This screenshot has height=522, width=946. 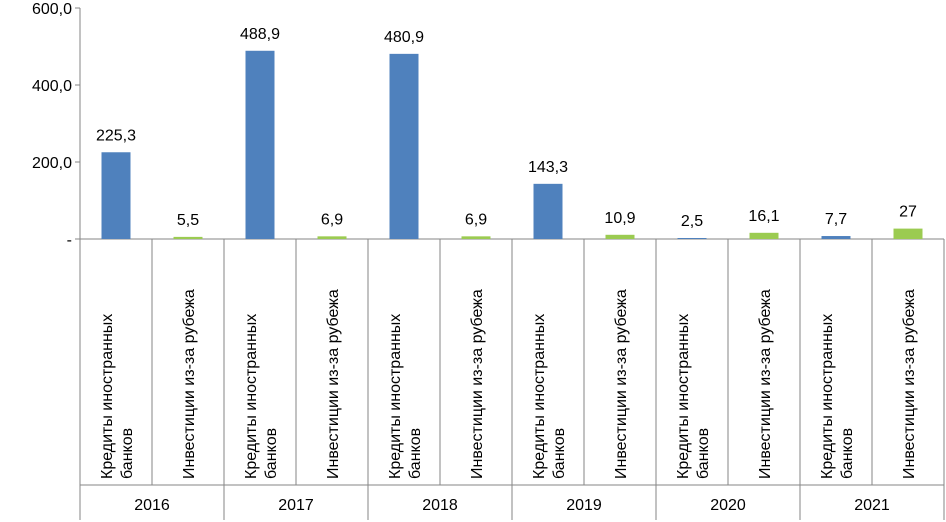 I want to click on y-tick-label: 600,0, so click(x=52, y=9).